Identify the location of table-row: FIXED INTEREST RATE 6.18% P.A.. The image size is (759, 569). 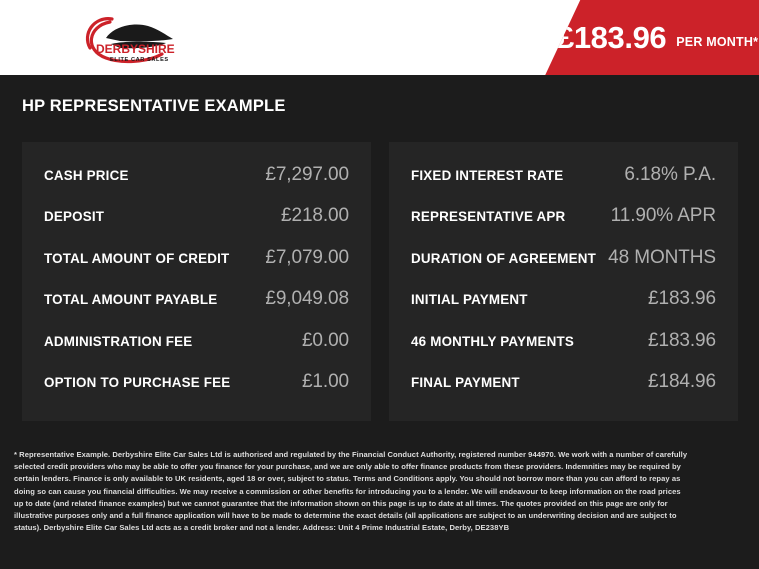
(563, 184).